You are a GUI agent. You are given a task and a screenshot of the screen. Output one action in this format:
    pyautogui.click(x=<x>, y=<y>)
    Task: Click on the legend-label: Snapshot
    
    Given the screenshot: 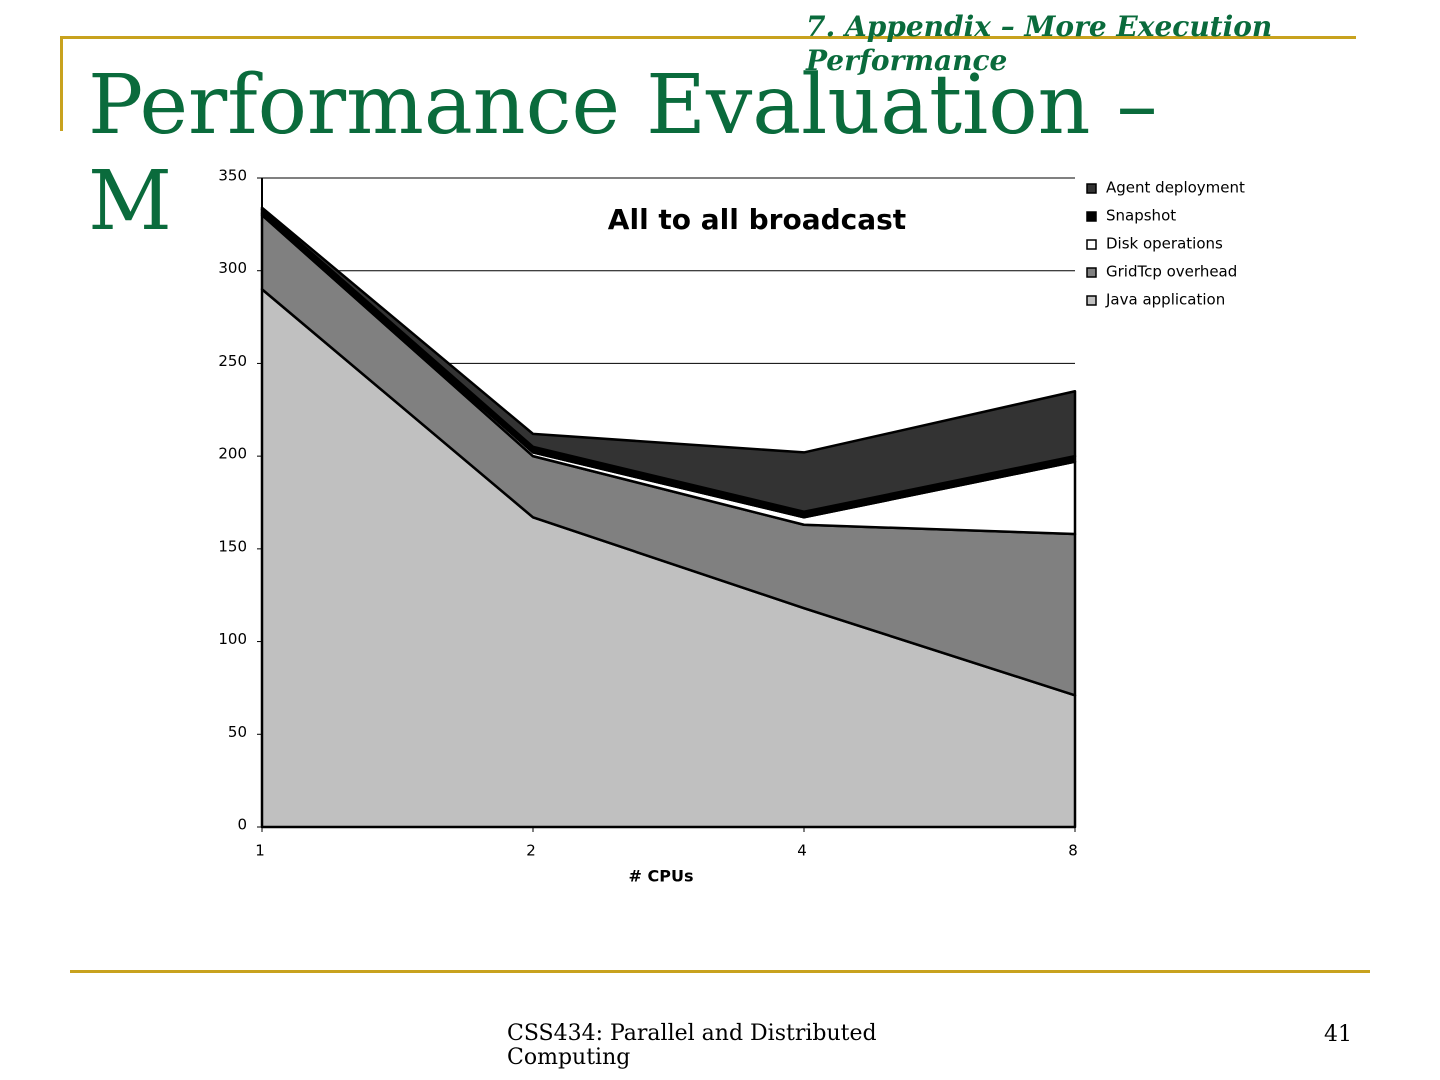 What is the action you would take?
    pyautogui.click(x=1141, y=216)
    